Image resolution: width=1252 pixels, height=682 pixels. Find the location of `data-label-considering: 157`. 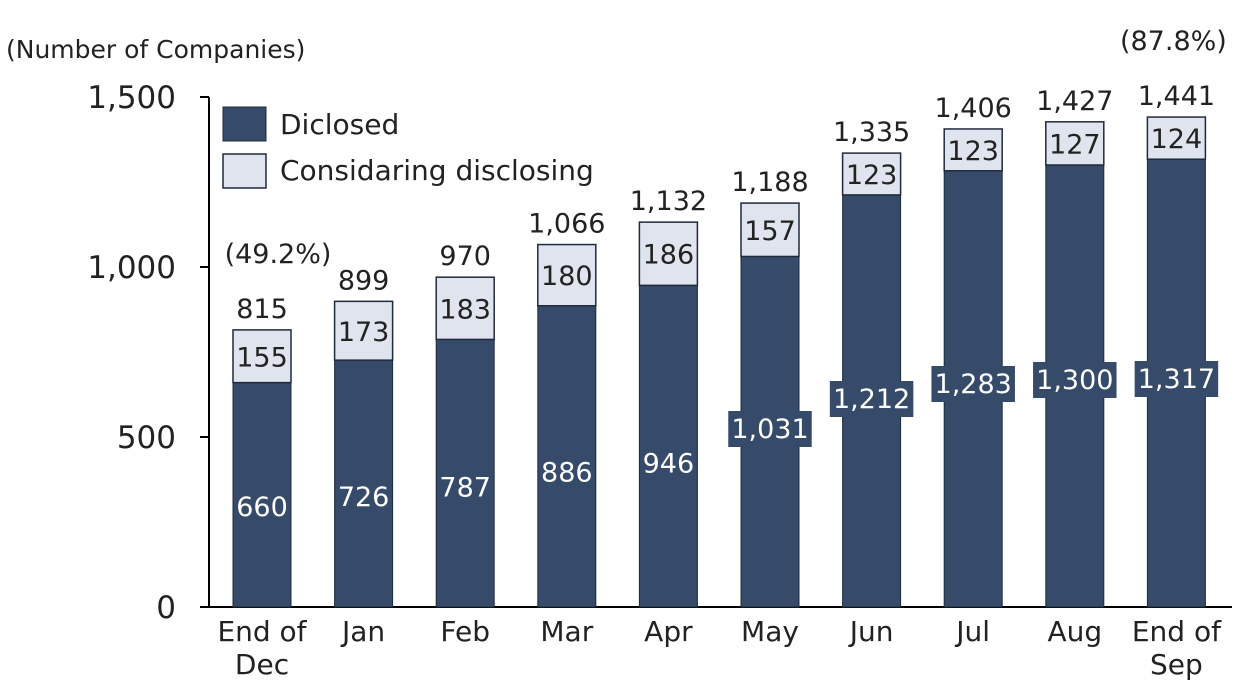

data-label-considering: 157 is located at coordinates (770, 231).